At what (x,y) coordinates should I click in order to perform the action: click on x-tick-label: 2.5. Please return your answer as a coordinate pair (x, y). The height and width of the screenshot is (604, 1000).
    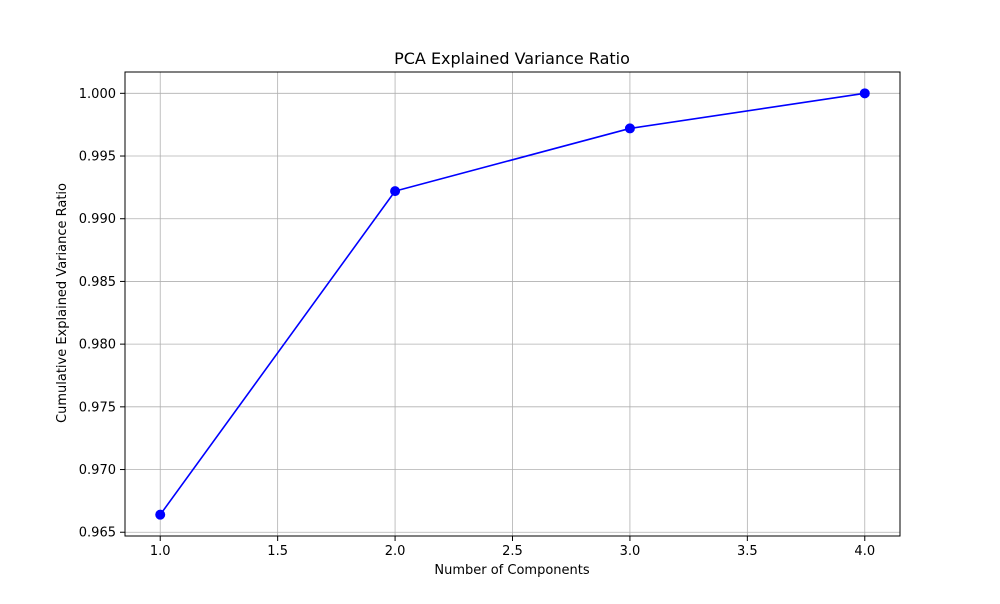
    Looking at the image, I should click on (512, 551).